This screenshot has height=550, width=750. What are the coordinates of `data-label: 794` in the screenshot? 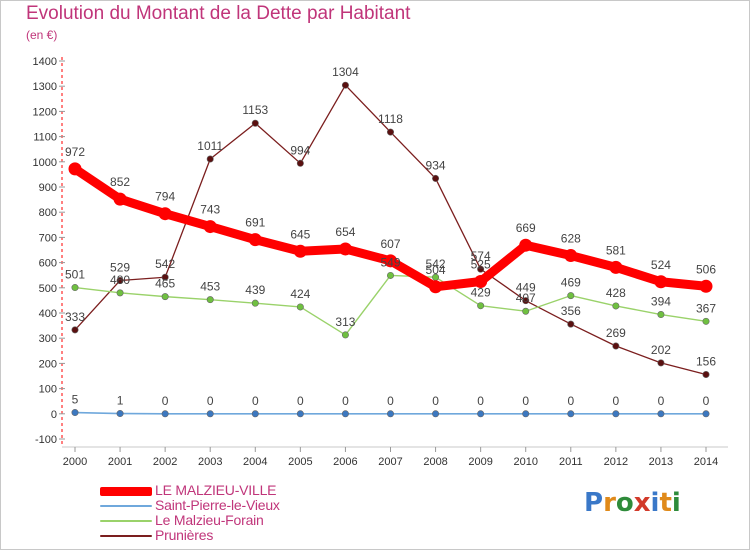 It's located at (165, 197).